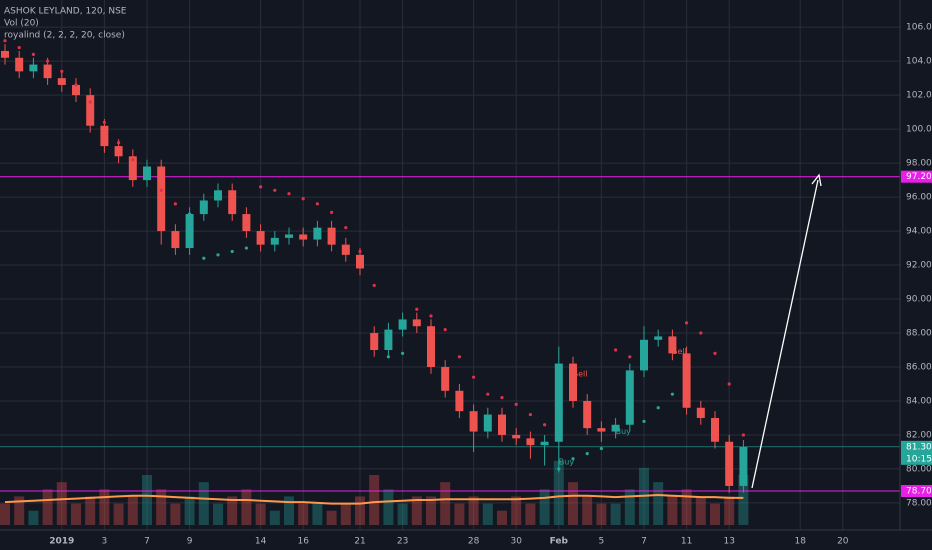 The height and width of the screenshot is (550, 932). Describe the element at coordinates (919, 459) in the screenshot. I see `price-time: 10:15` at that location.